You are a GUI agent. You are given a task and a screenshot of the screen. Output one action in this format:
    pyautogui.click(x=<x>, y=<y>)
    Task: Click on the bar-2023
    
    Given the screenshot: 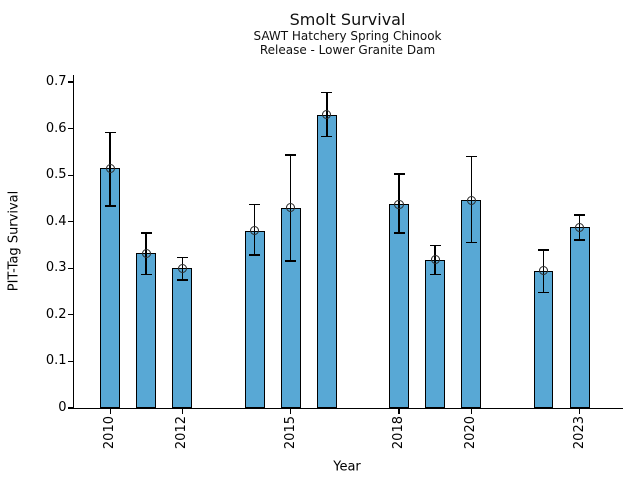 What is the action you would take?
    pyautogui.click(x=579, y=317)
    